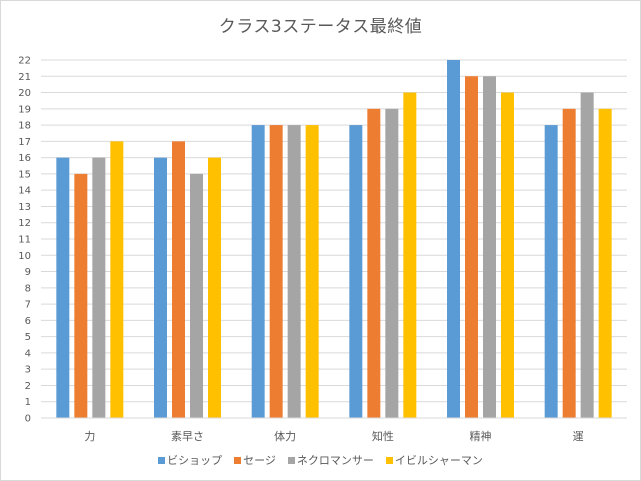 The height and width of the screenshot is (481, 641). What do you see at coordinates (259, 460) in the screenshot?
I see `legend-label: セージ` at bounding box center [259, 460].